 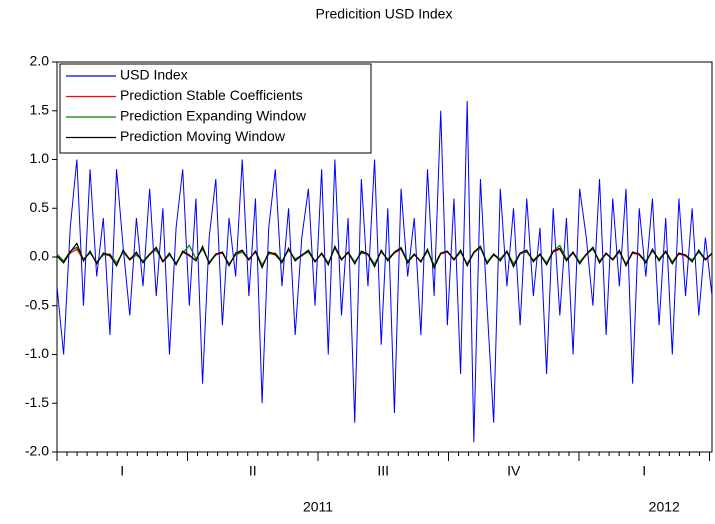 I want to click on x-quarter-label: II, so click(x=253, y=471).